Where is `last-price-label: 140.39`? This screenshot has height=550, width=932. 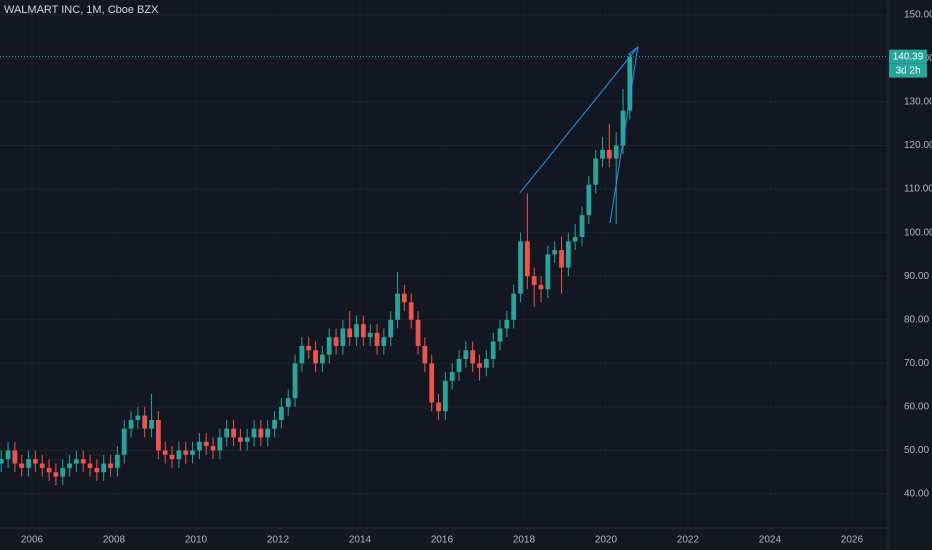 last-price-label: 140.39 is located at coordinates (908, 56).